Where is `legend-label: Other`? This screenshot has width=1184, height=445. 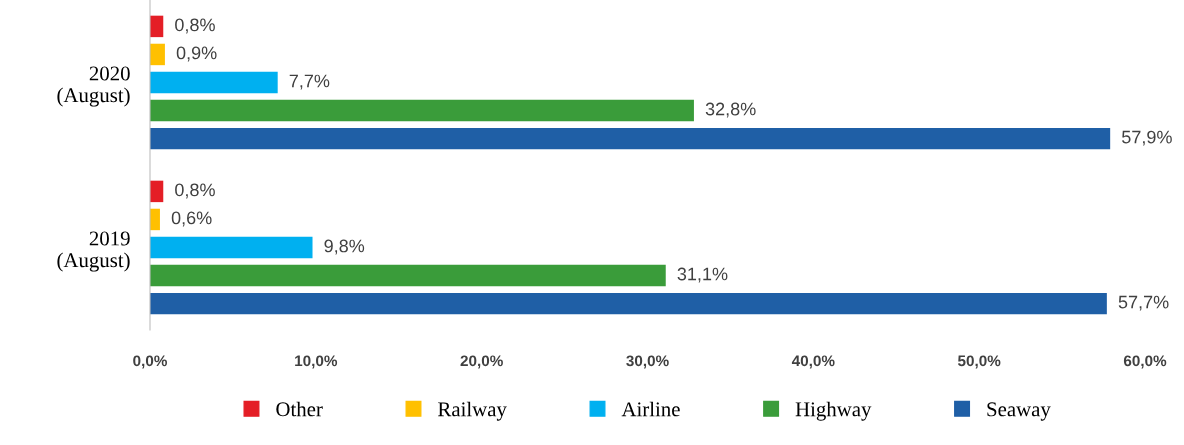 legend-label: Other is located at coordinates (299, 409).